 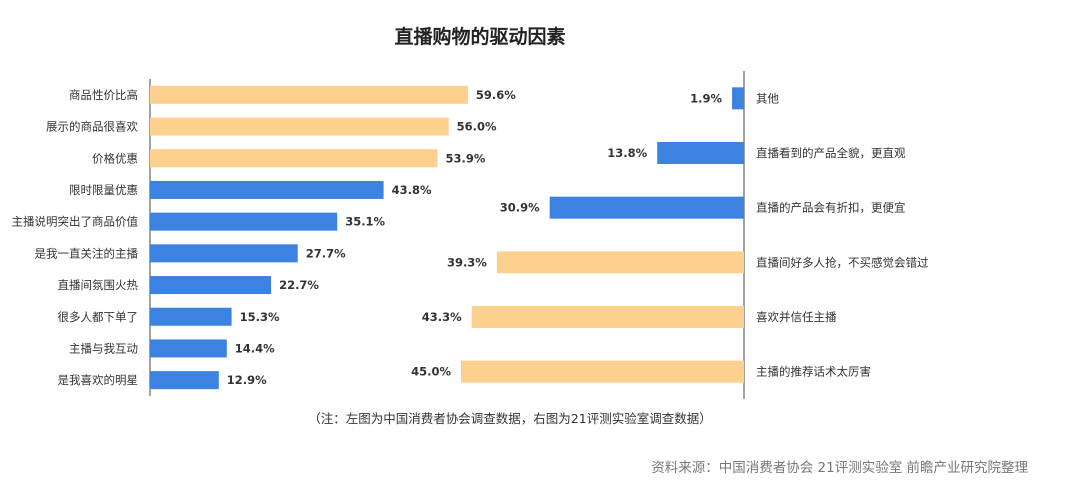 What do you see at coordinates (103, 95) in the screenshot?
I see `left-category-label: 商品性价比高` at bounding box center [103, 95].